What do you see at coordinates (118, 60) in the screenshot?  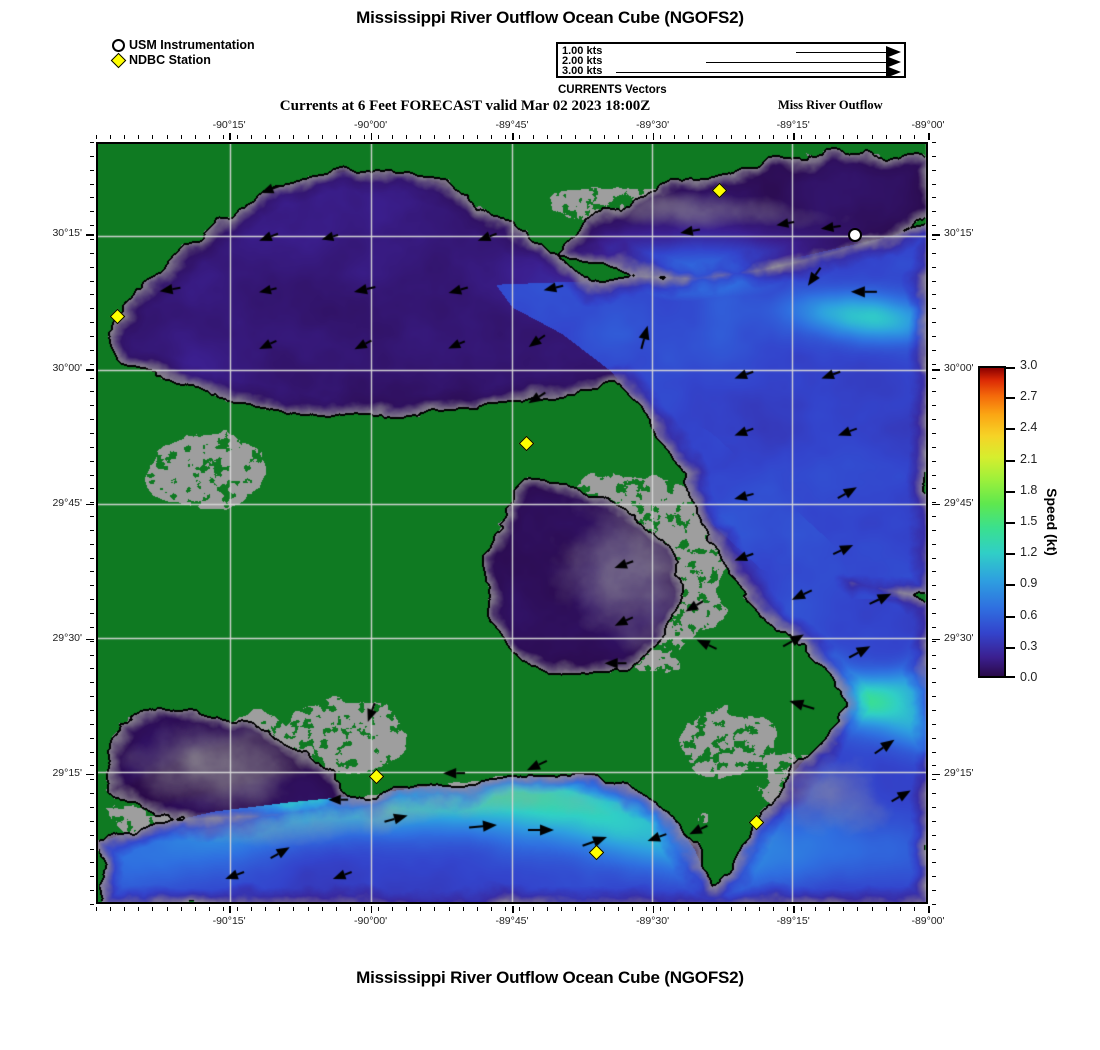 I see `diamond-marker-icon` at bounding box center [118, 60].